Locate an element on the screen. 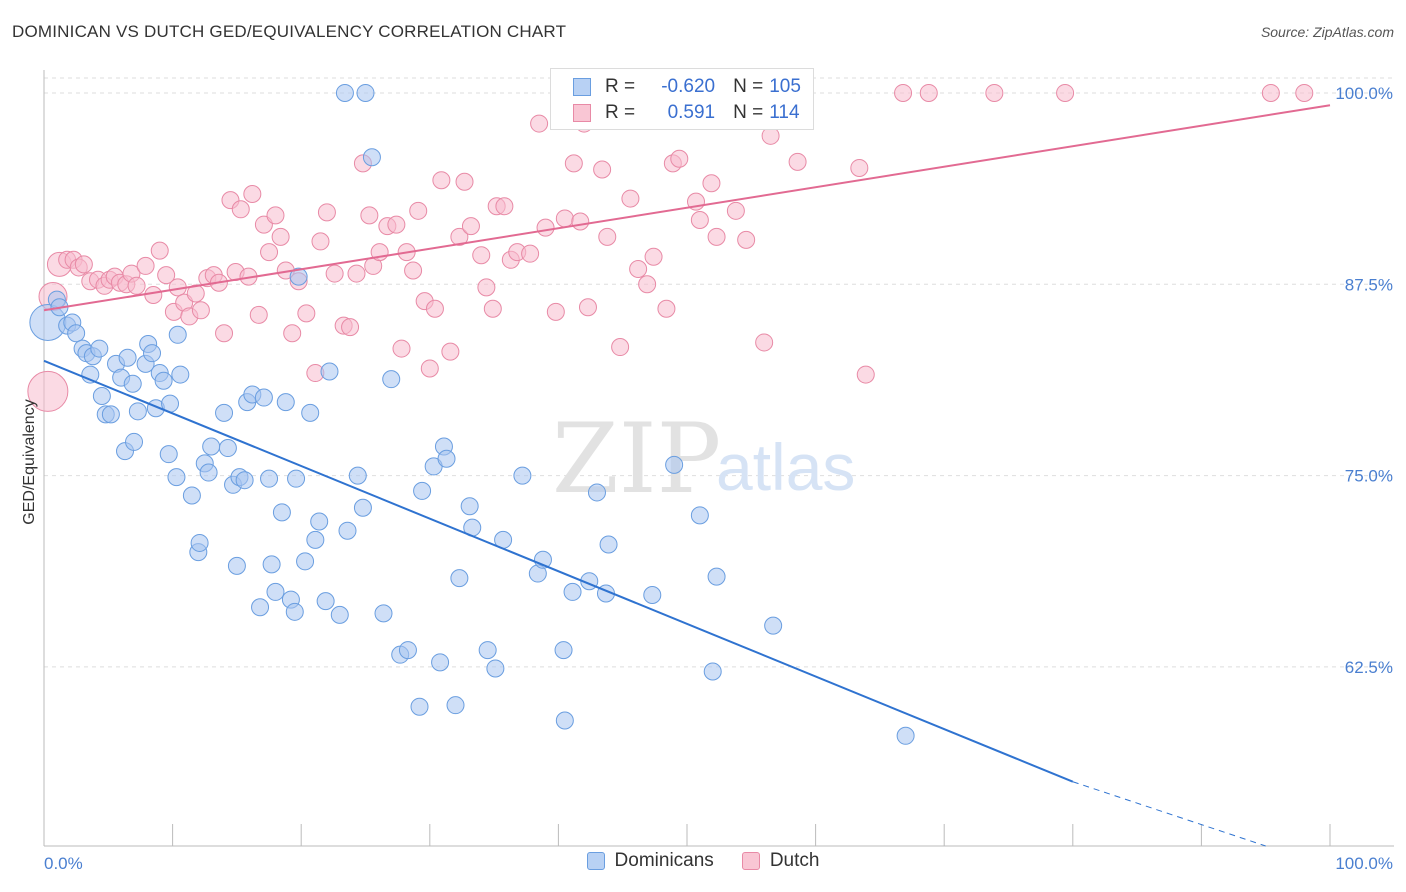 Image resolution: width=1406 pixels, height=892 pixels. source-credit: Source: ZipAtlas.com is located at coordinates (1327, 32).